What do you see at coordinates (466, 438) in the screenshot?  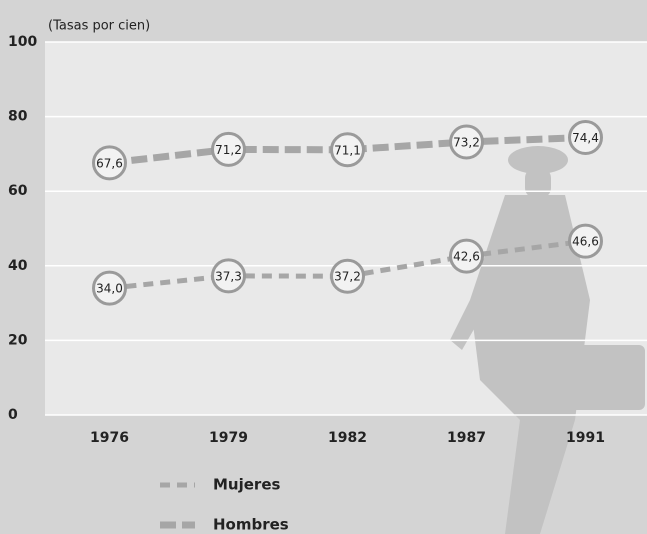 I see `x-tick-label: 1987` at bounding box center [466, 438].